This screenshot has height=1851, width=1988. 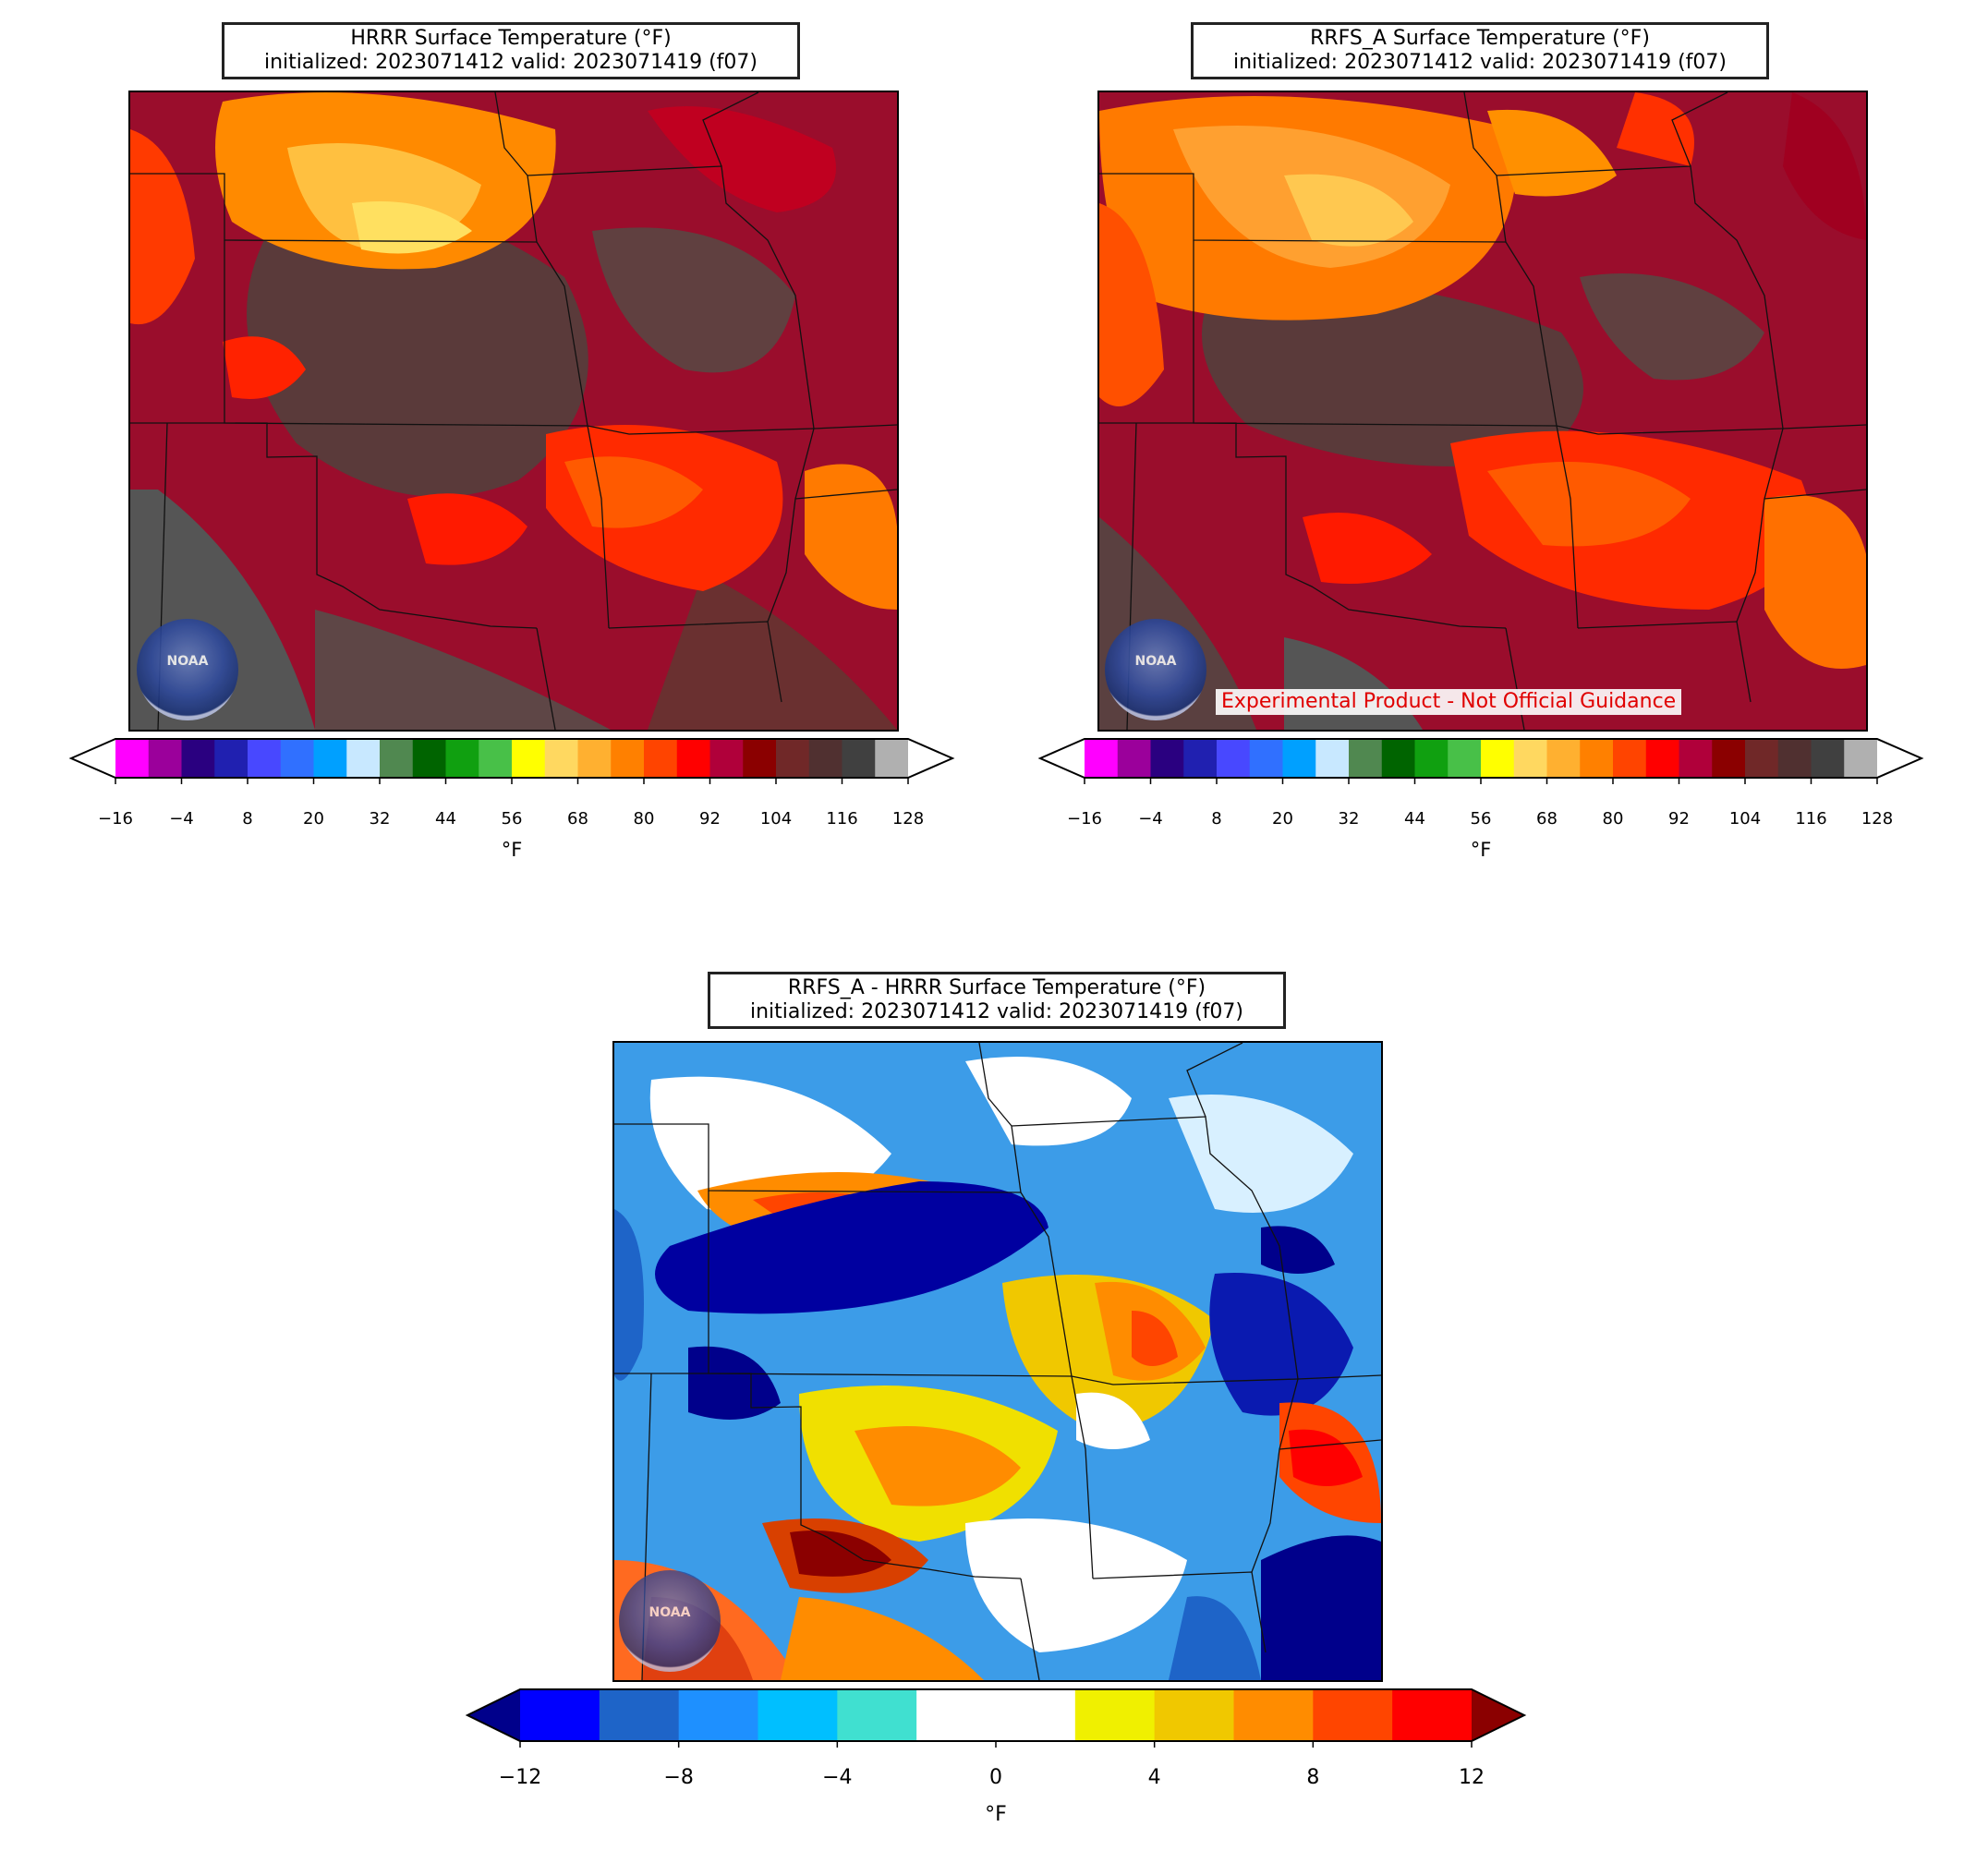 I want to click on hrrr-noaa-logo-text: NOAA, so click(x=187, y=662).